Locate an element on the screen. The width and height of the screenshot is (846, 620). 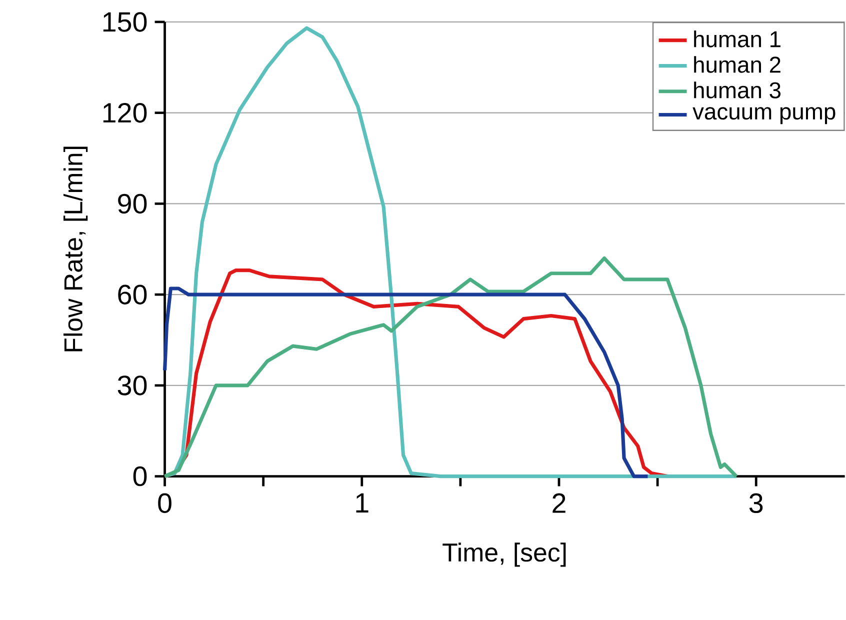
x-axis-title: Time, [sec] is located at coordinates (504, 554).